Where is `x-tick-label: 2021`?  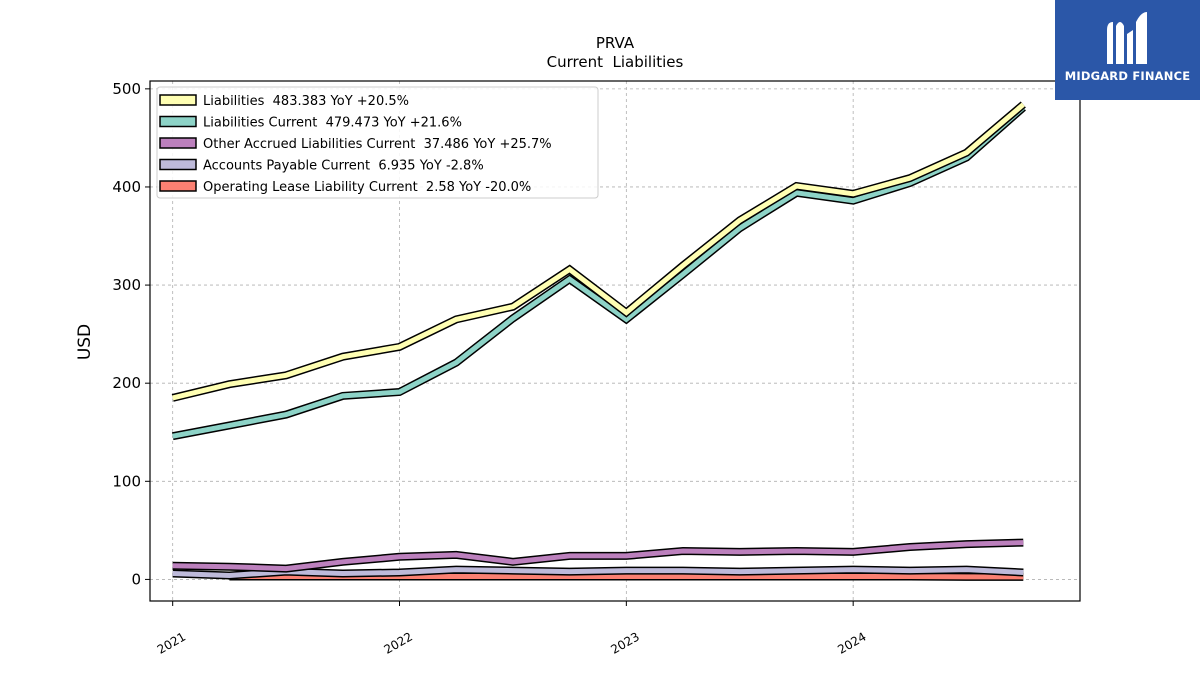 x-tick-label: 2021 is located at coordinates (171, 642).